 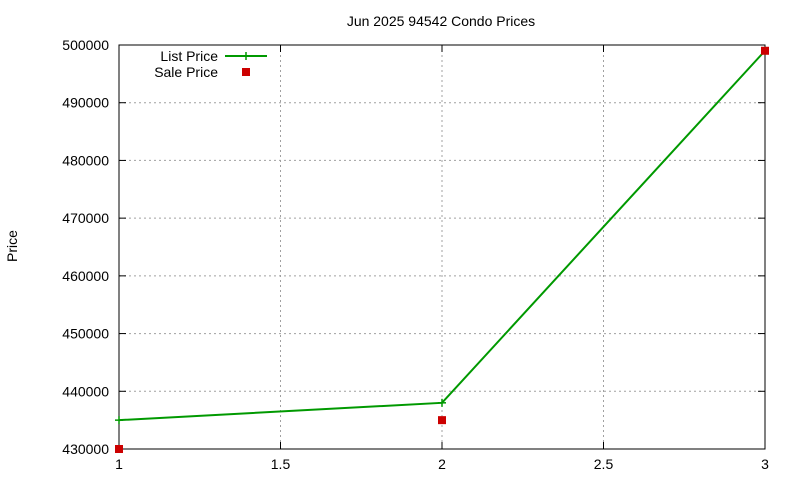 I want to click on legend-marker-list-price, so click(x=246, y=56).